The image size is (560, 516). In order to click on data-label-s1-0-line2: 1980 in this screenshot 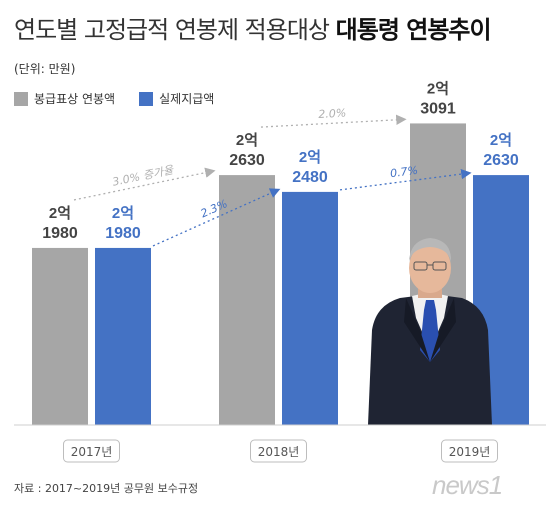, I will do `click(60, 233)`.